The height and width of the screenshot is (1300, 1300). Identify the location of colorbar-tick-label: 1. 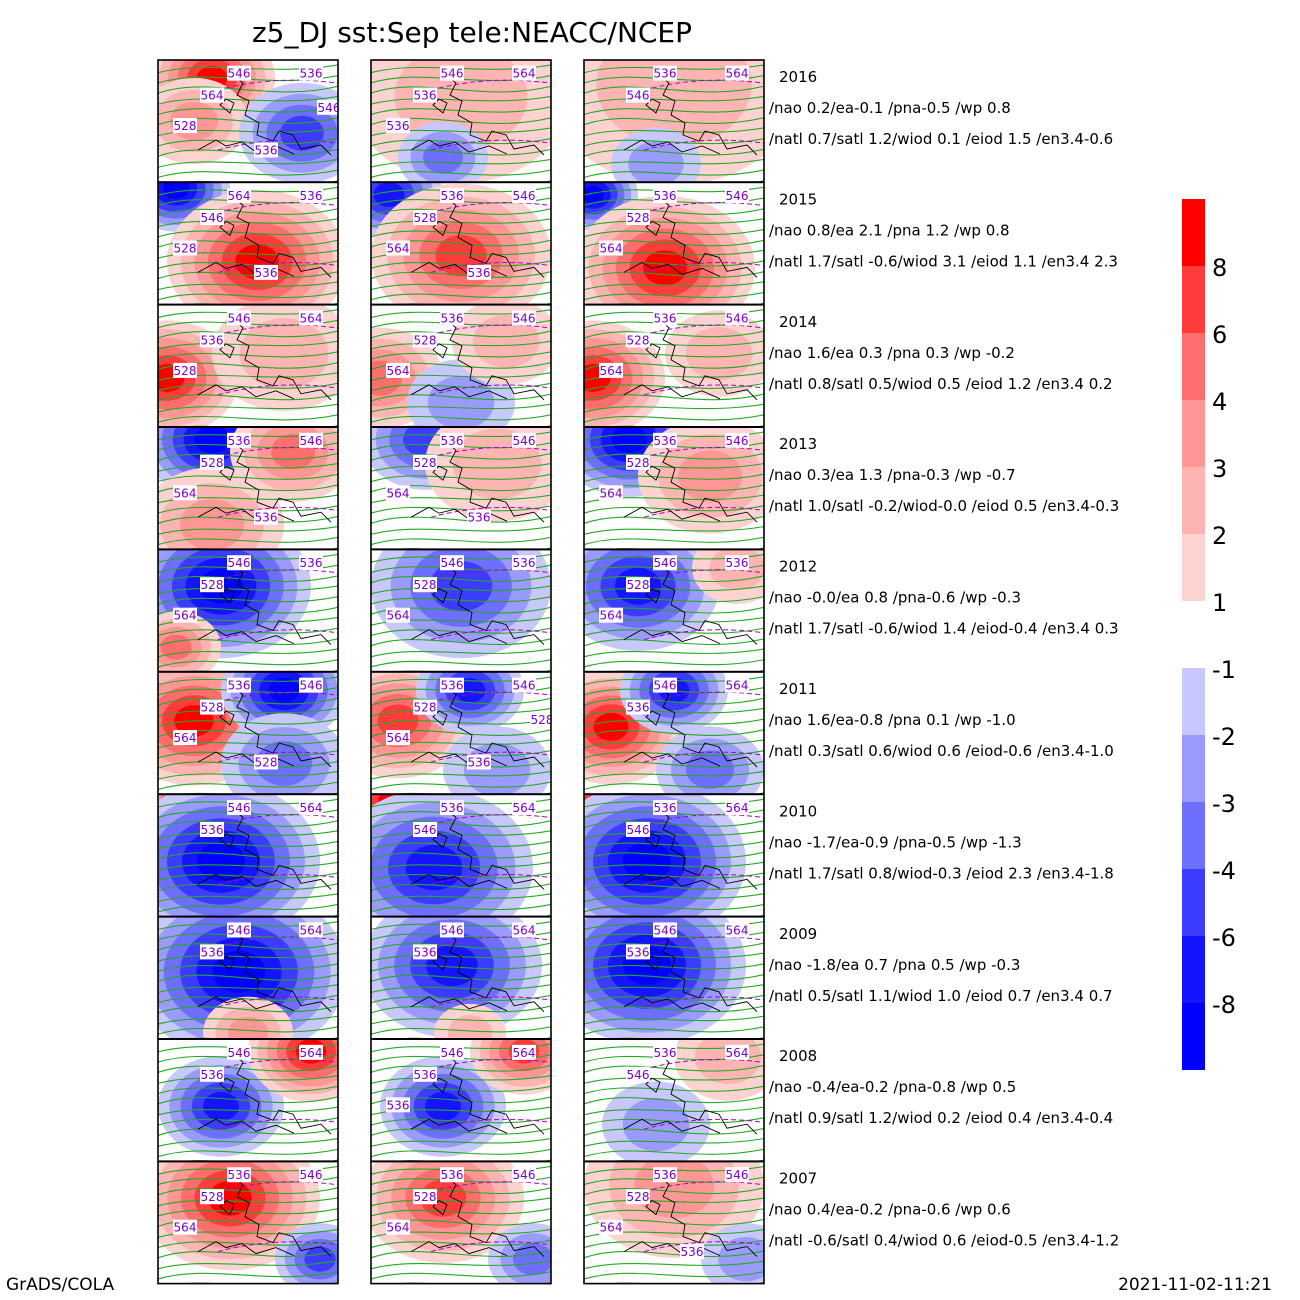
(1219, 603).